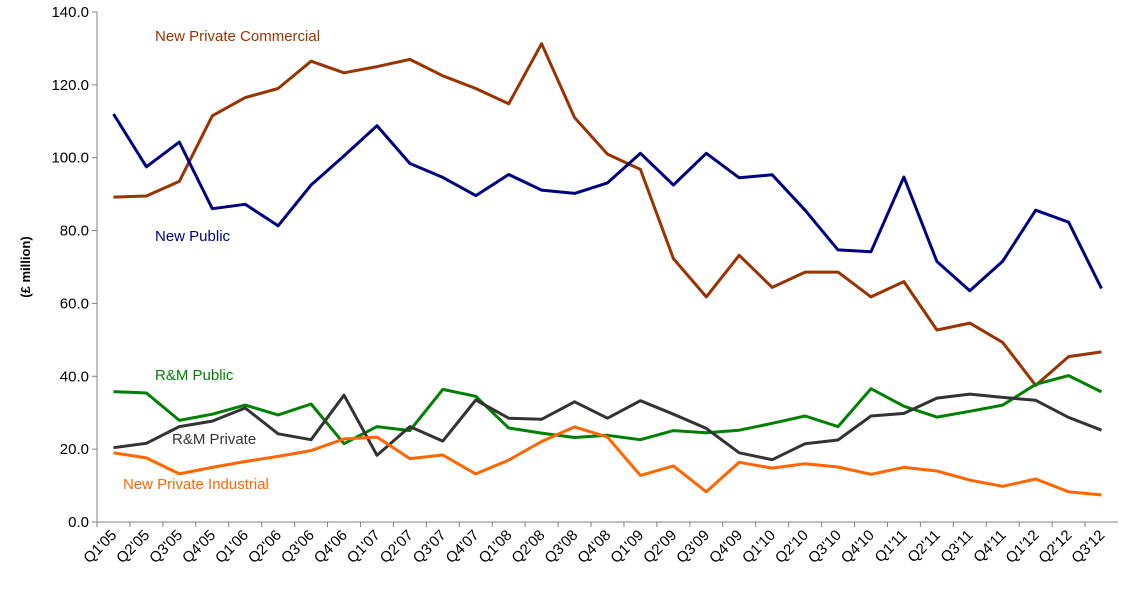 The width and height of the screenshot is (1126, 597). What do you see at coordinates (70, 85) in the screenshot?
I see `y-tick-label: 120.0` at bounding box center [70, 85].